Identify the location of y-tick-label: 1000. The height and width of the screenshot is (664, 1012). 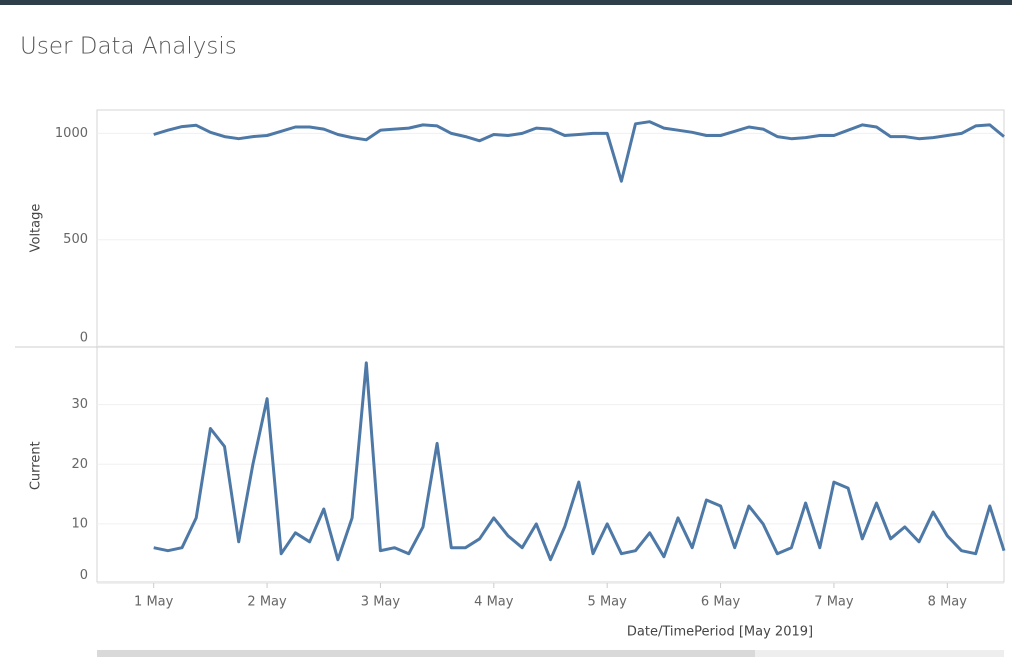
(71, 133).